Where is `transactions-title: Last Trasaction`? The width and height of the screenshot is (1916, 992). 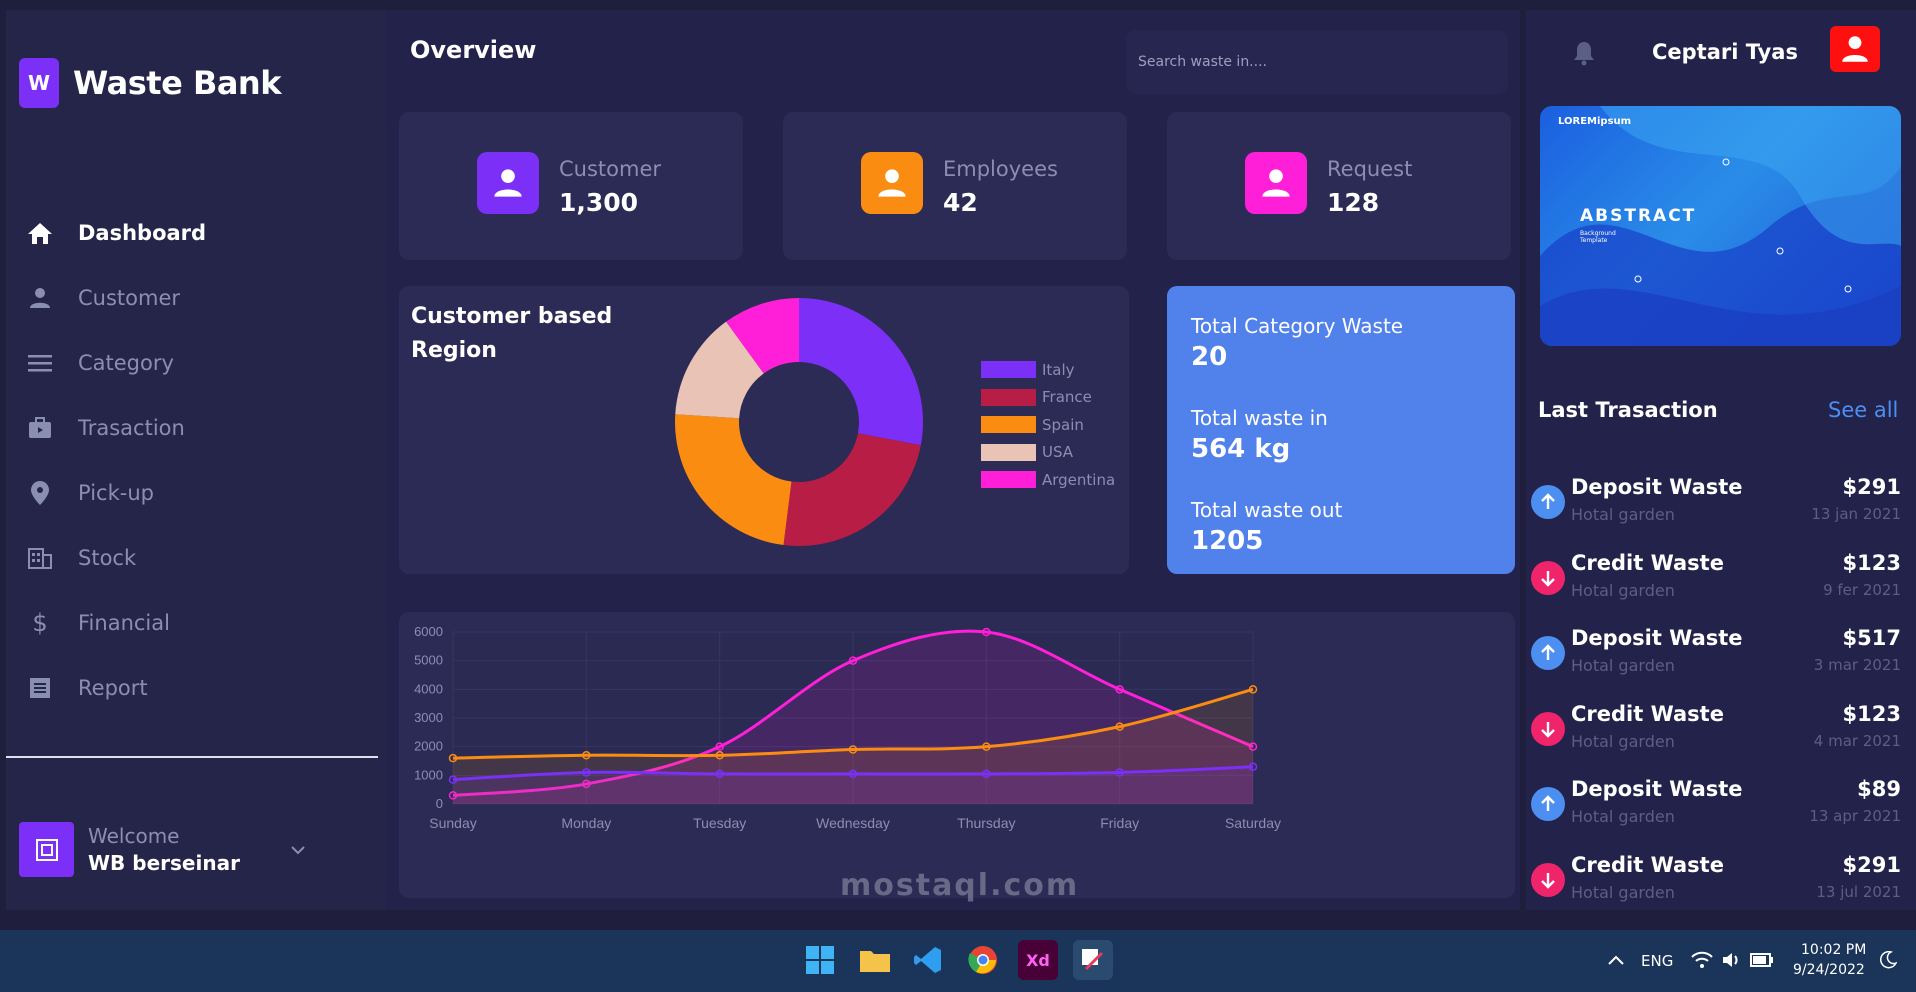
transactions-title: Last Trasaction is located at coordinates (1628, 410).